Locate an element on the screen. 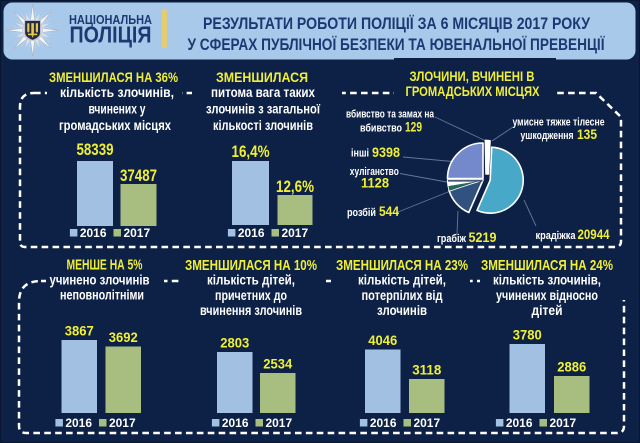 This screenshot has width=640, height=443. svg-text: ГРОМАДСЬКИХ МІСЦЯХ is located at coordinates (473, 91).